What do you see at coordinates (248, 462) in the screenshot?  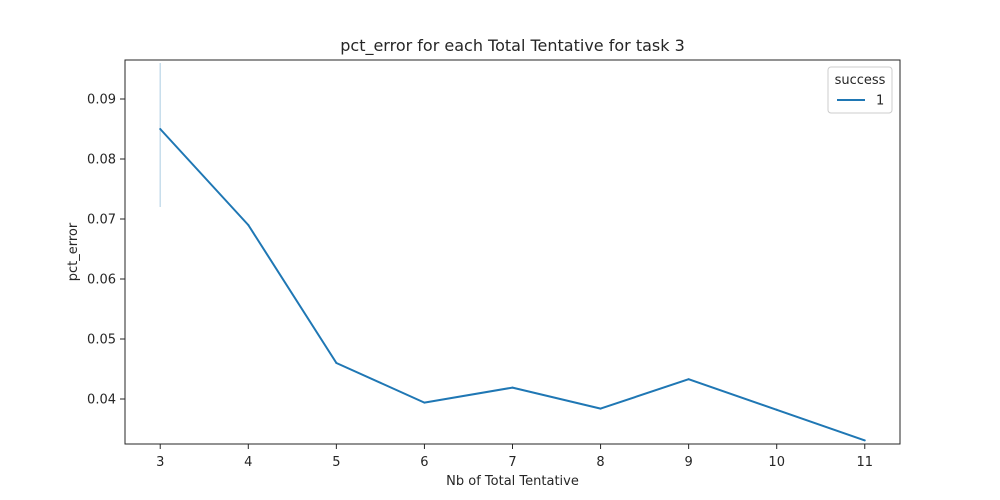 I see `x-tick-label: 4` at bounding box center [248, 462].